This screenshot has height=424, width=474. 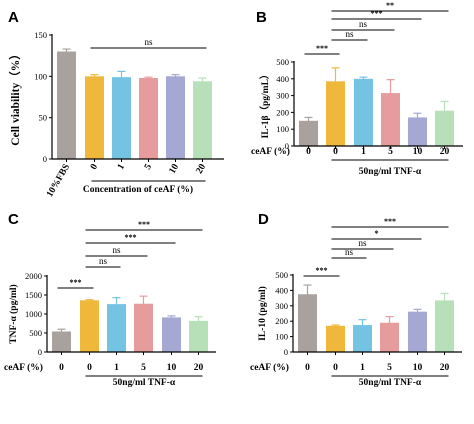 What do you see at coordinates (262, 313) in the screenshot?
I see `y-axis-label: IL-10 (pg/ml)` at bounding box center [262, 313].